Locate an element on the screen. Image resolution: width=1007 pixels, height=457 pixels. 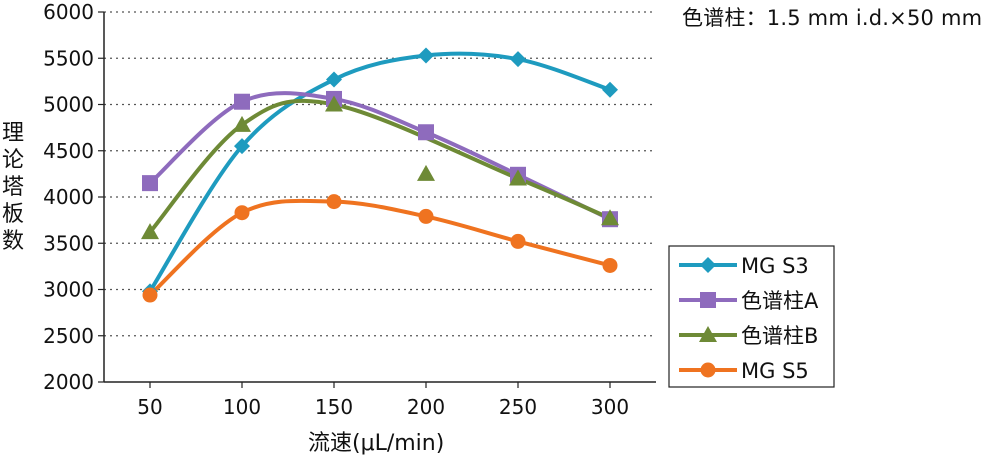
y-tick-label: 2000 is located at coordinates (68, 382).